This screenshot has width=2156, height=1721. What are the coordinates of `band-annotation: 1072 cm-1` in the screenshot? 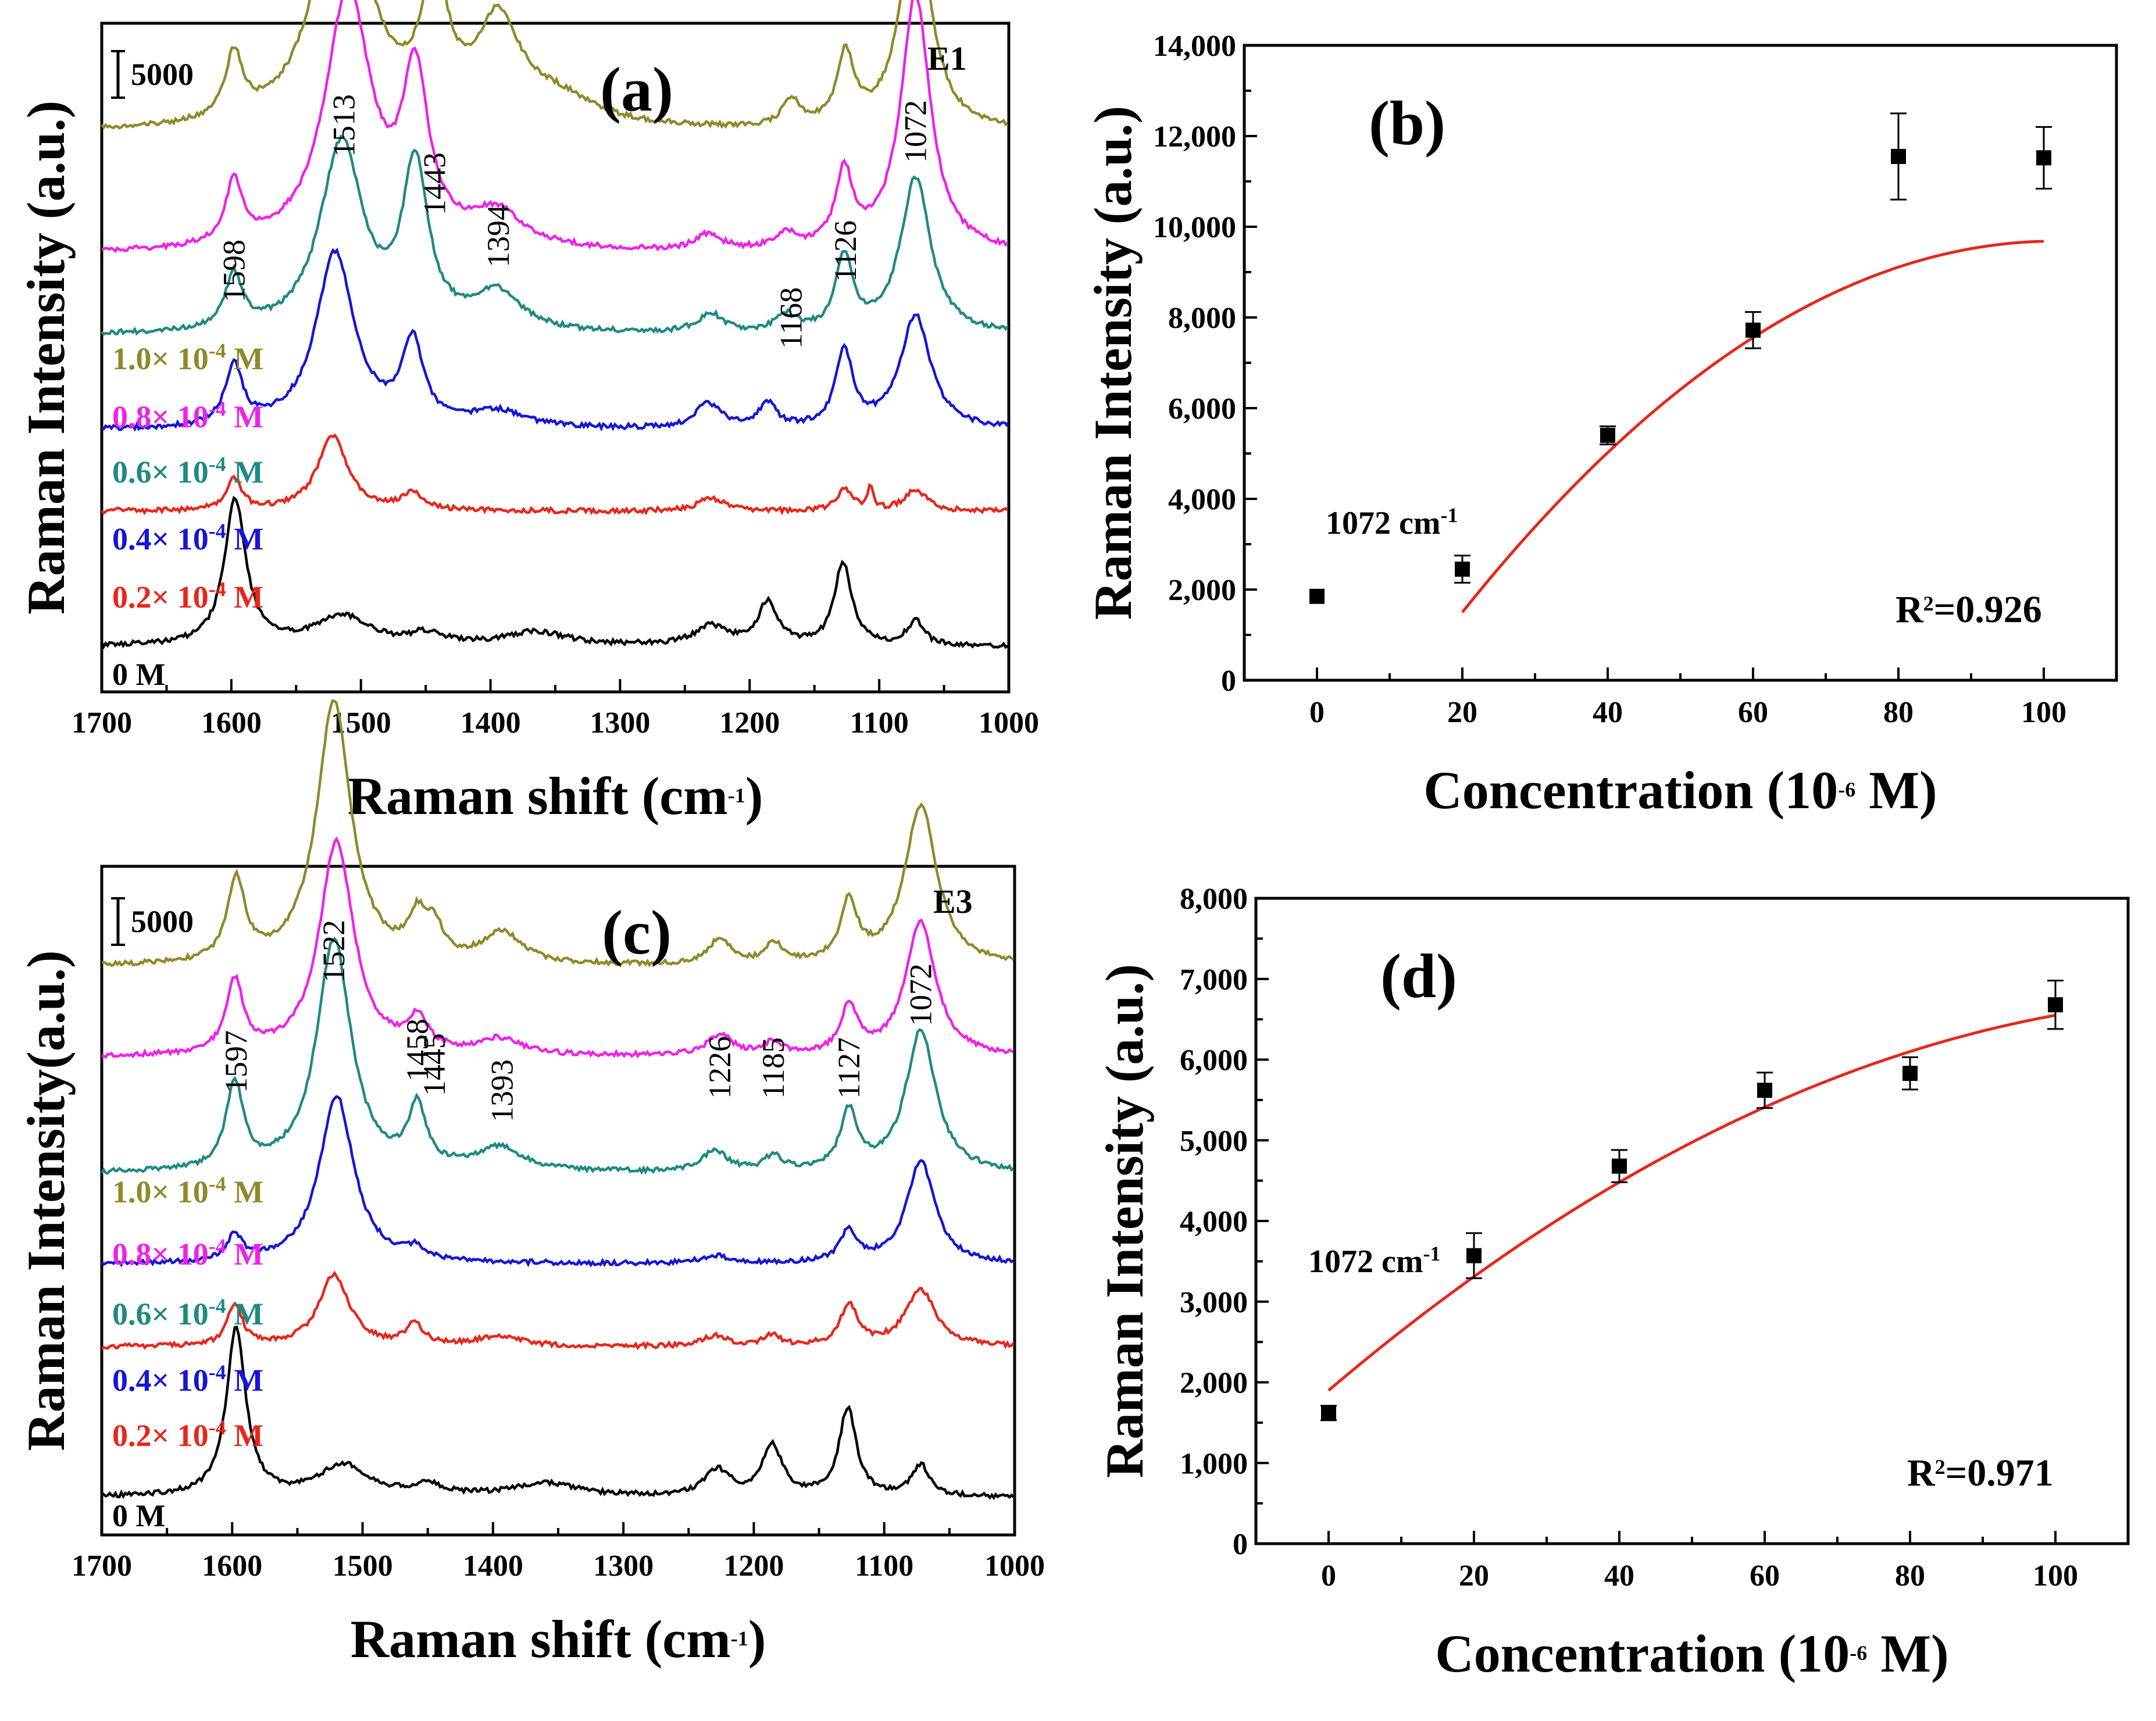 It's located at (1374, 1261).